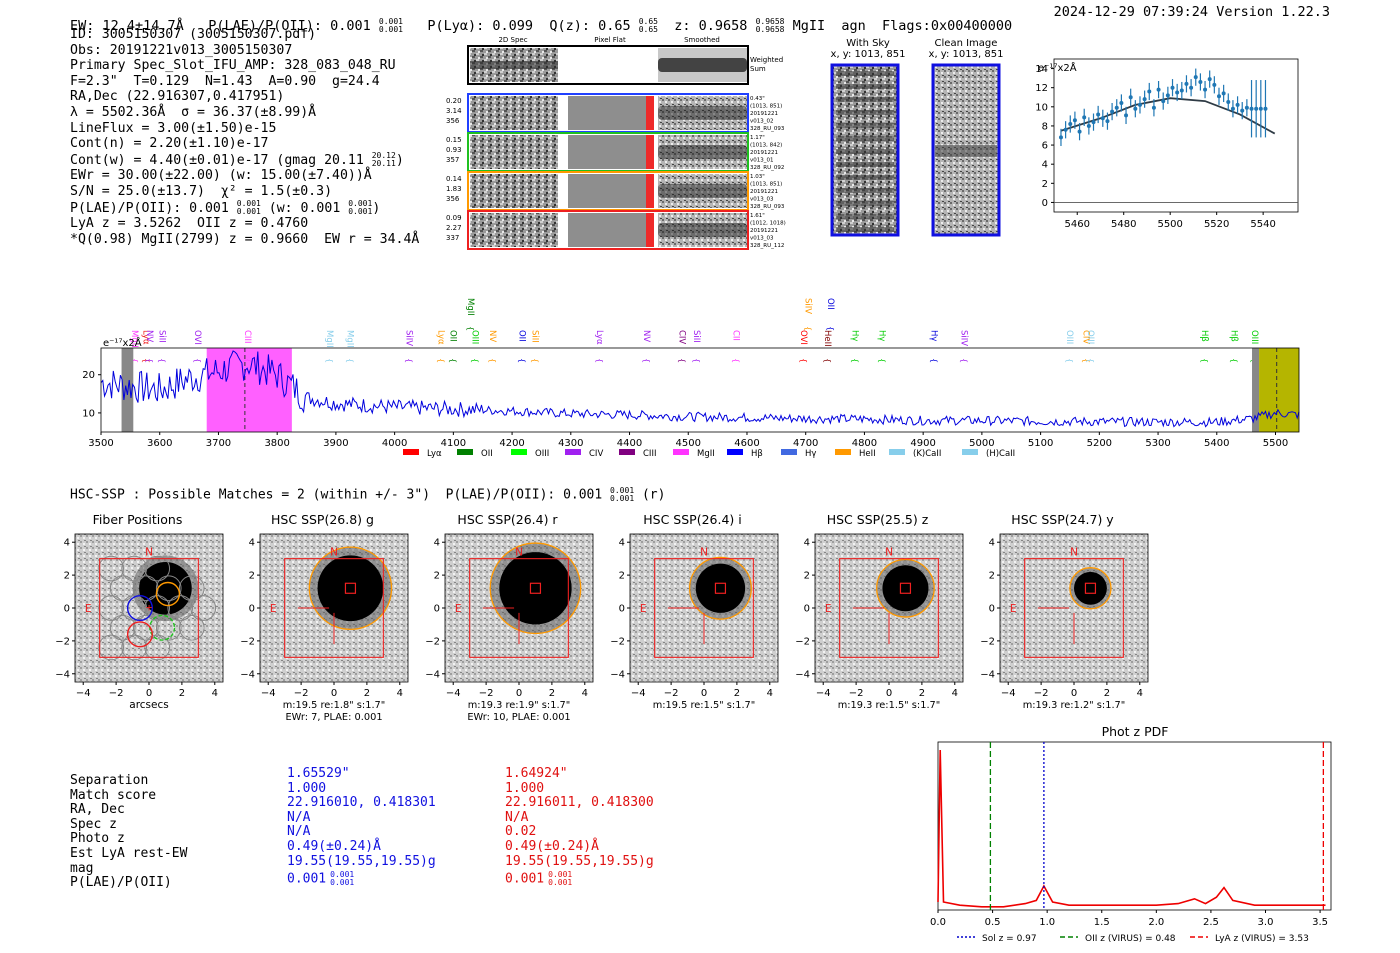 This screenshot has height=953, width=1400. Describe the element at coordinates (218, 443) in the screenshot. I see `full-xtick: 3700` at that location.